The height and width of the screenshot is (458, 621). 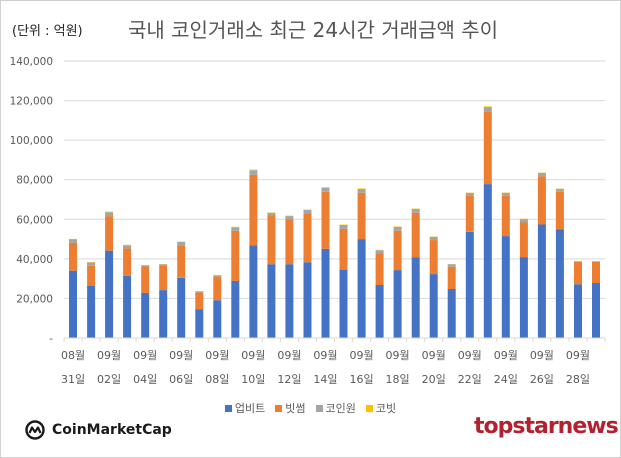 What do you see at coordinates (73, 379) in the screenshot?
I see `x-tick-label-day: 31일` at bounding box center [73, 379].